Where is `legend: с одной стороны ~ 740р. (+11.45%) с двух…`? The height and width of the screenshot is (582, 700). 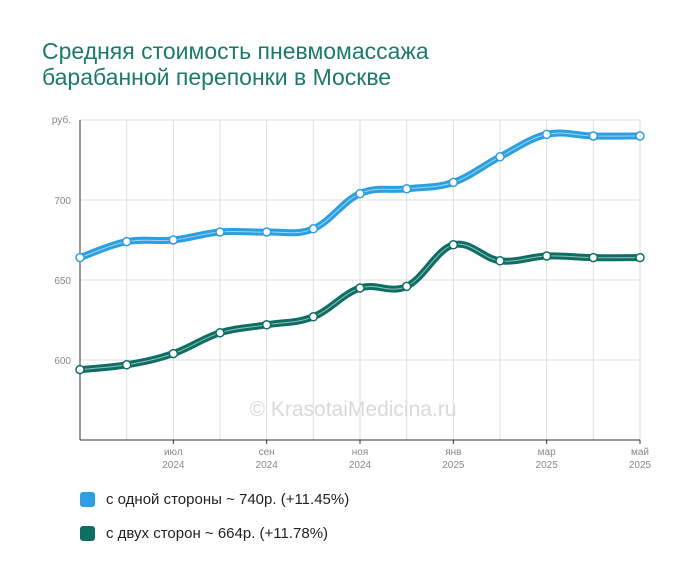
legend: с одной стороны ~ 740р. (+11.45%) с двух… is located at coordinates (214, 522).